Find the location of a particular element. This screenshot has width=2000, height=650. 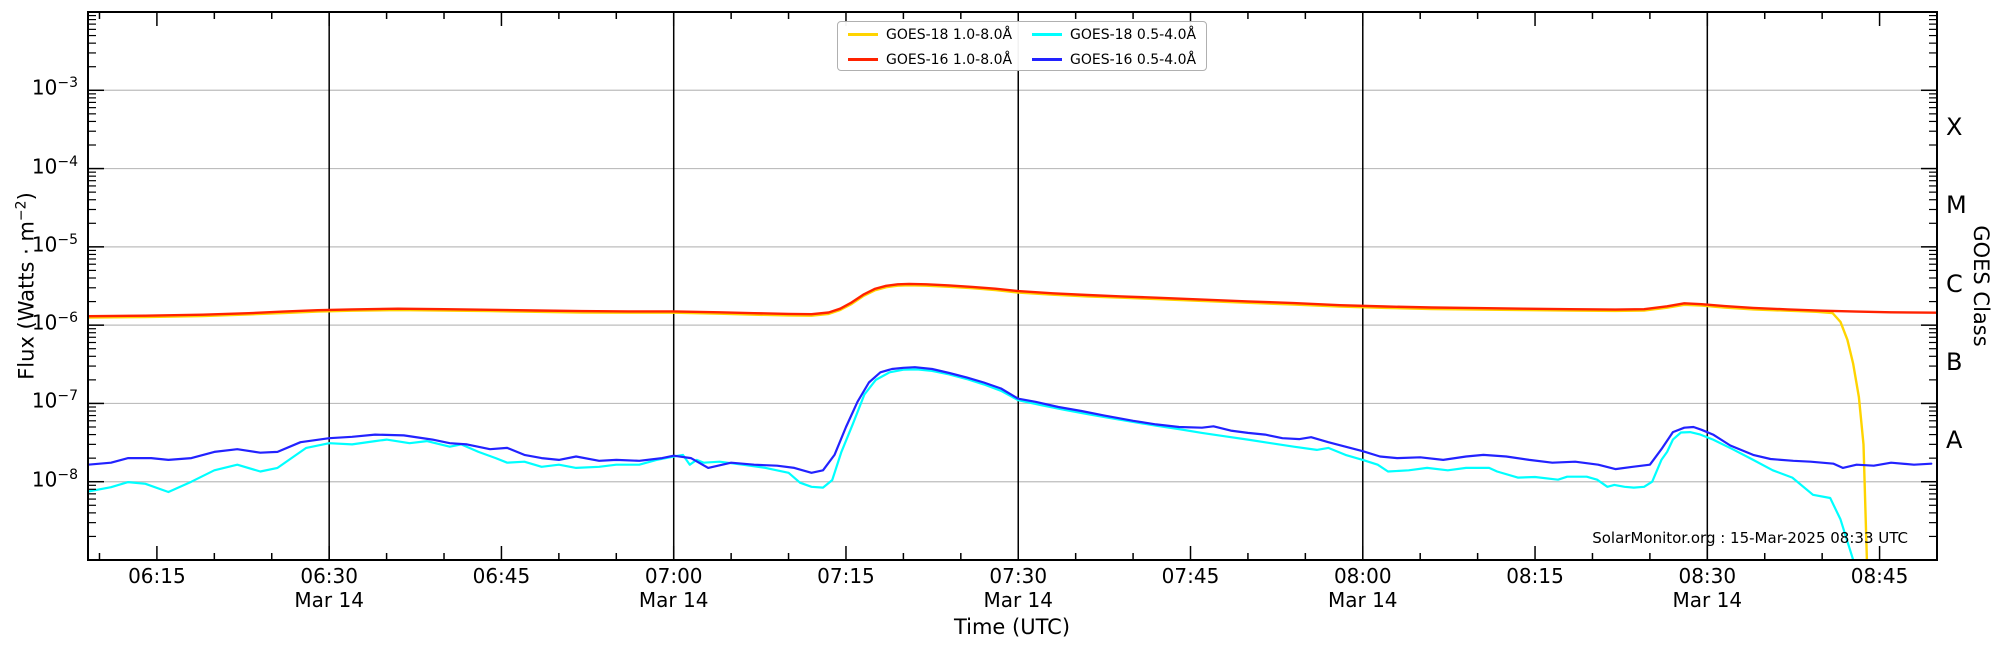

x-tick-label: 08:30 is located at coordinates (1707, 576).